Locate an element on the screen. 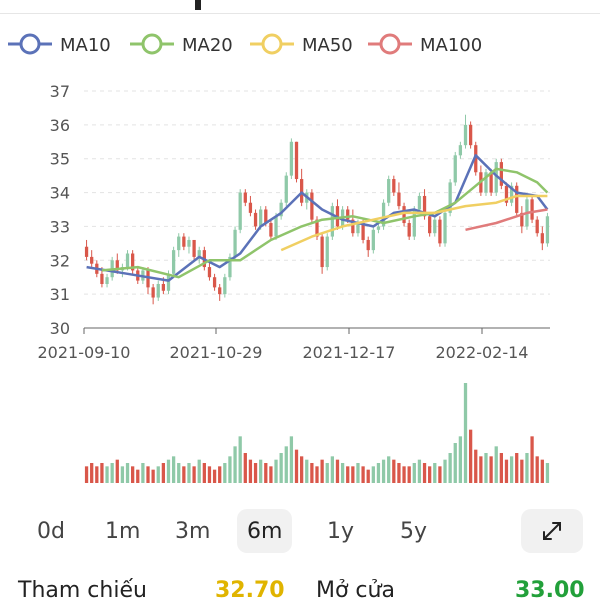 This screenshot has height=606, width=600. y-tick-label: 34 is located at coordinates (60, 193).